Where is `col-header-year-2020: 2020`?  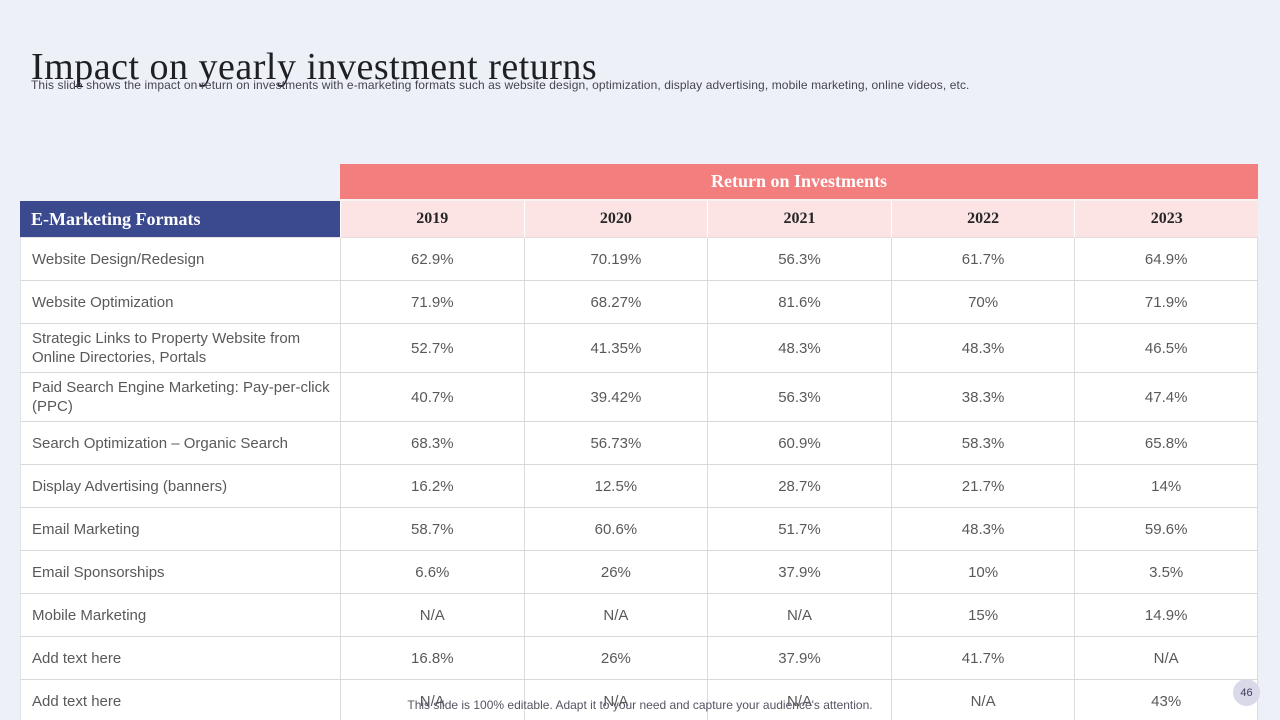
col-header-year-2020: 2020 is located at coordinates (615, 219).